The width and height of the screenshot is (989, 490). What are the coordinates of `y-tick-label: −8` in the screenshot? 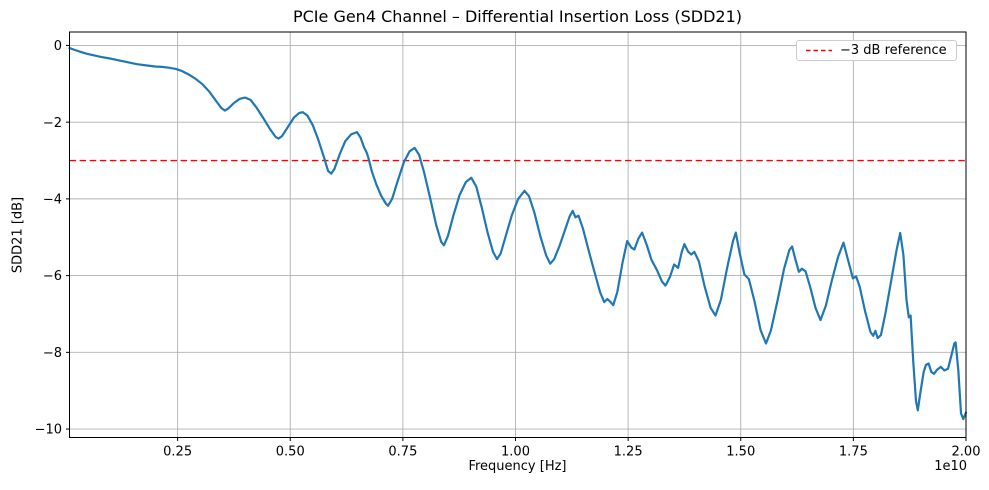 It's located at (52, 353).